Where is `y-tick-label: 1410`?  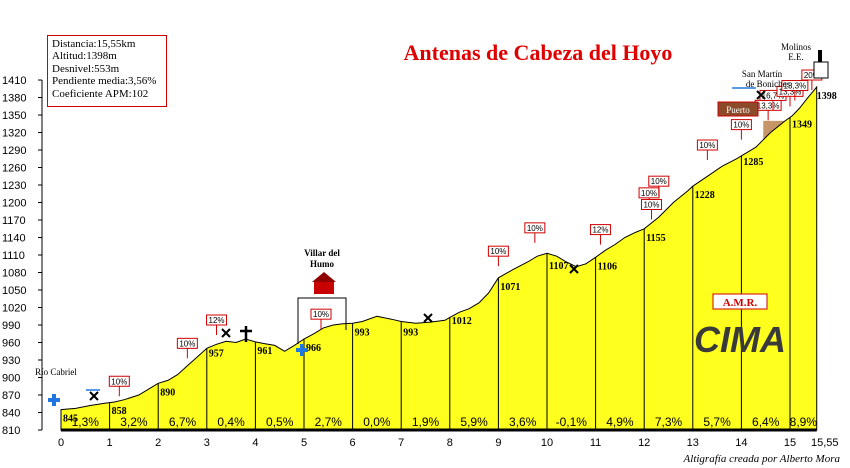 y-tick-label: 1410 is located at coordinates (14, 81).